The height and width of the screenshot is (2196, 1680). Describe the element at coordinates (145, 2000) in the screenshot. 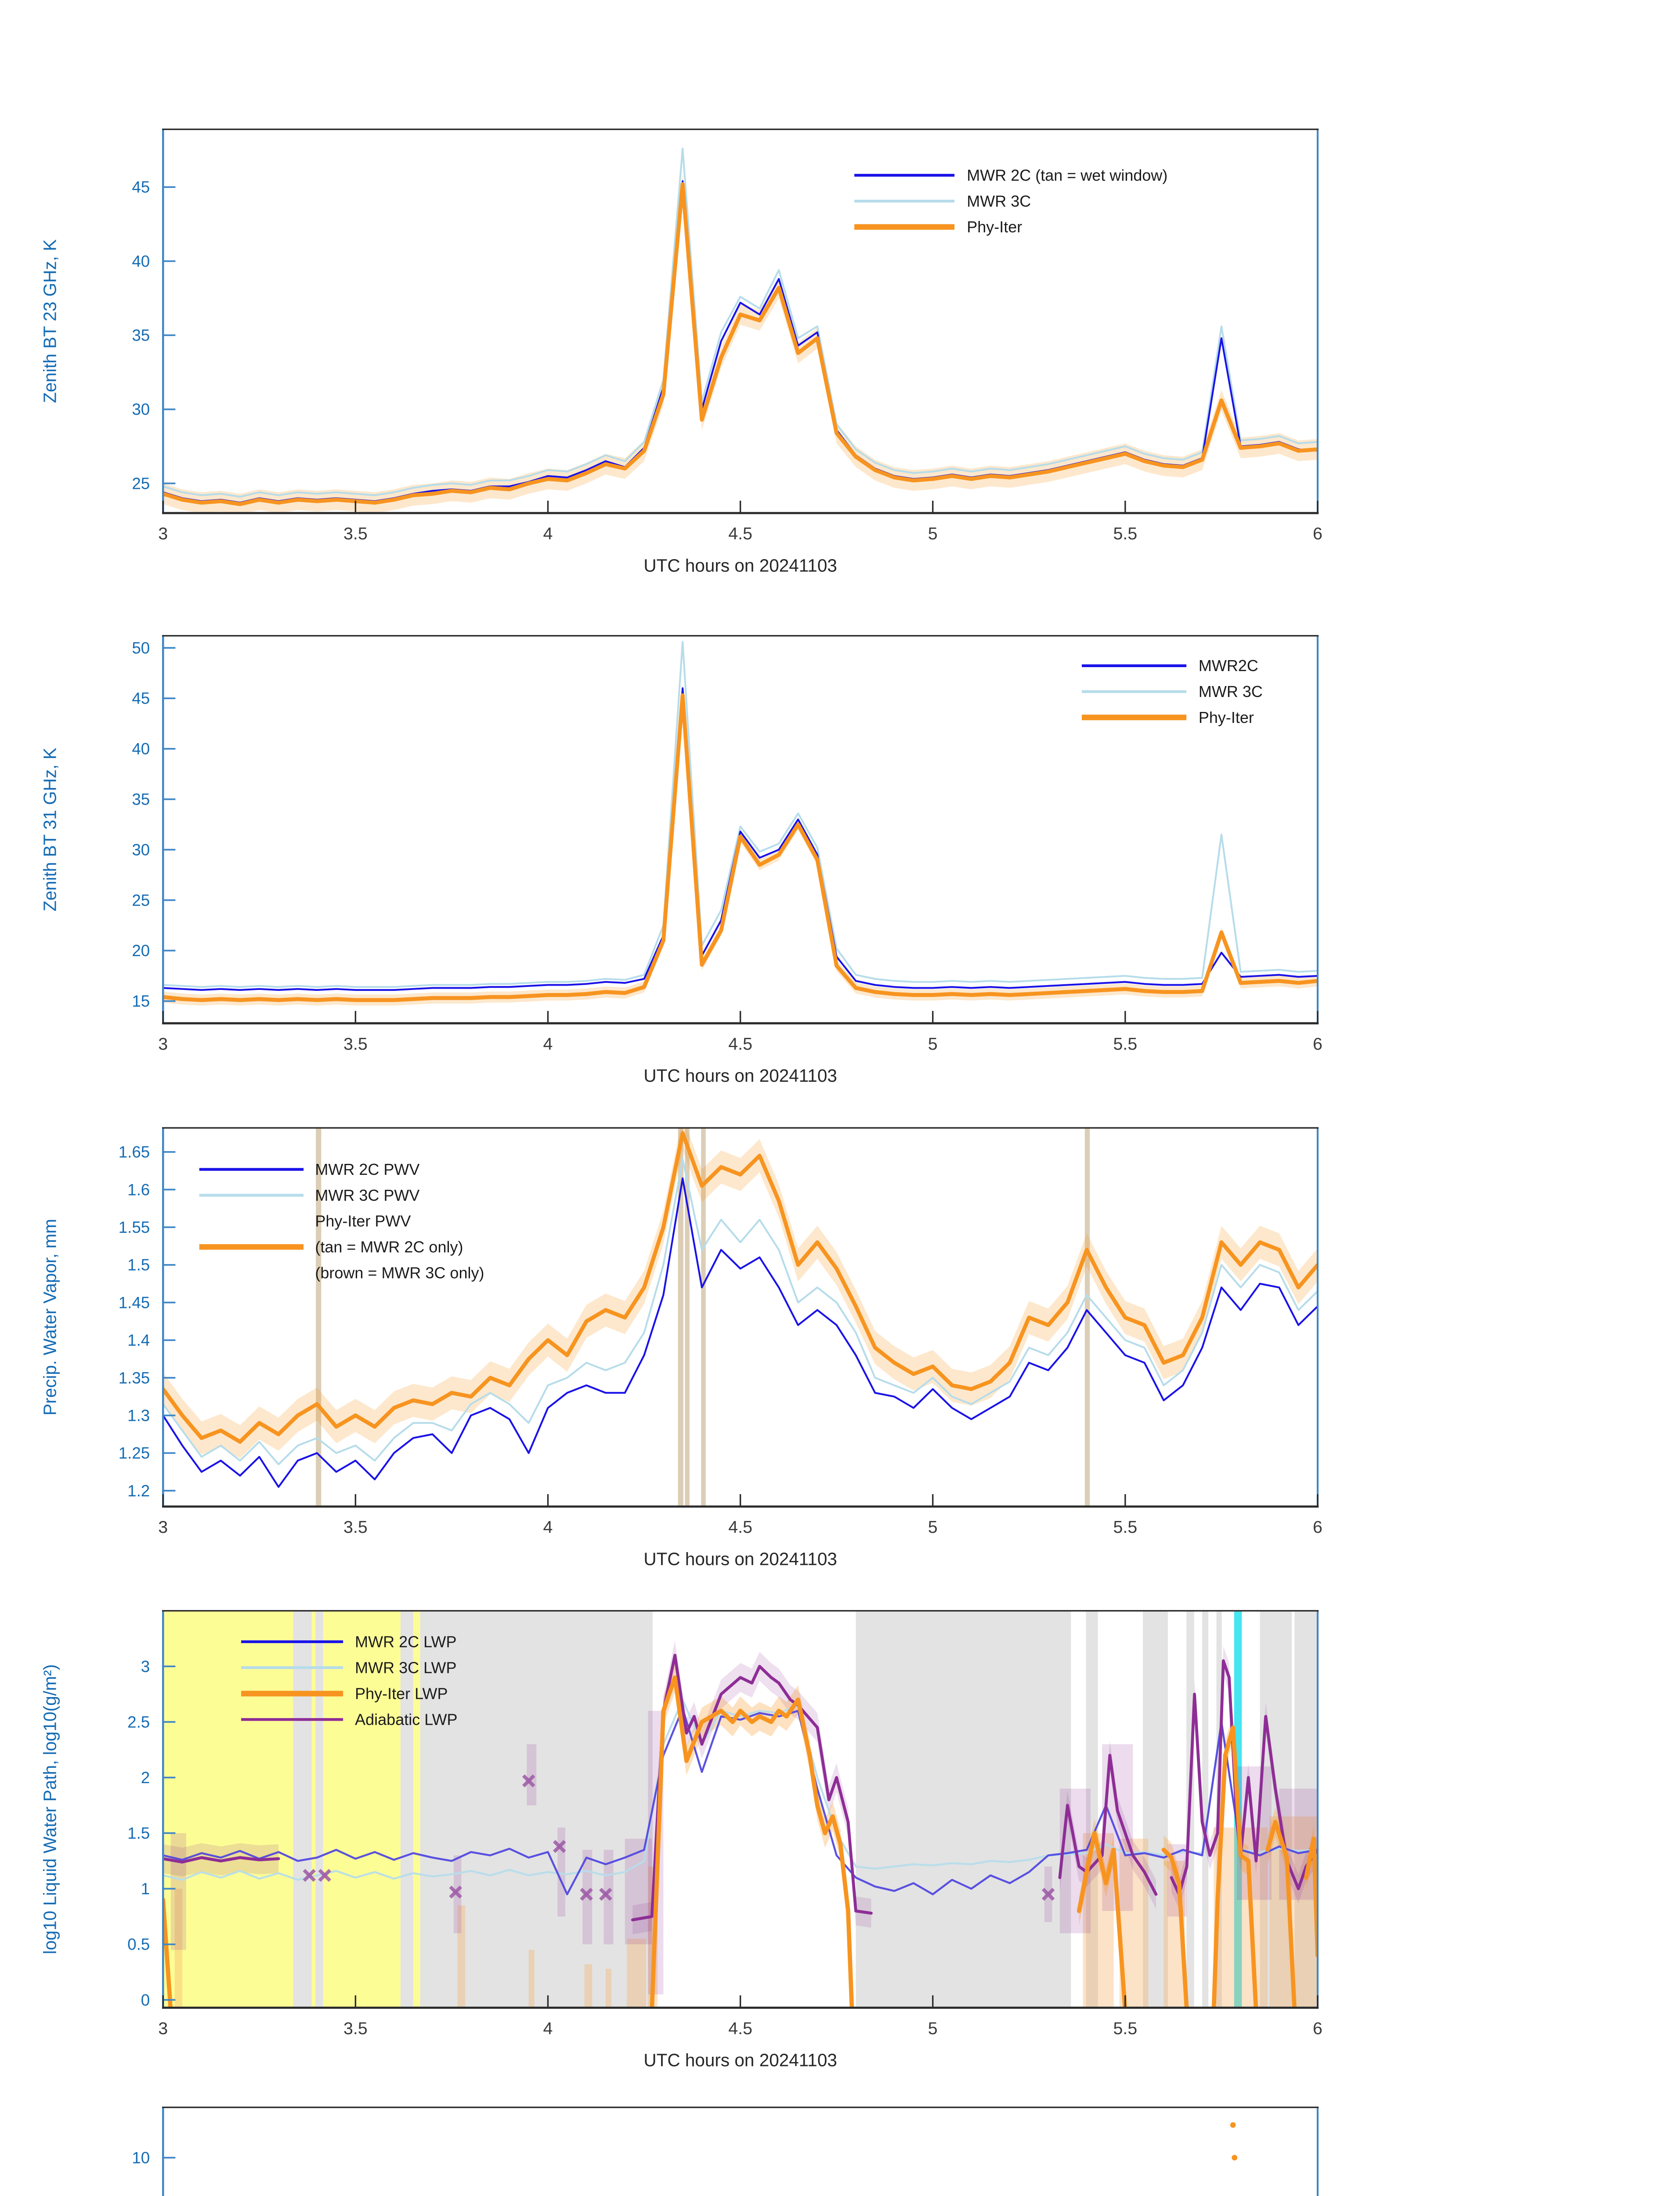

I see `y-tick-label: 0` at that location.